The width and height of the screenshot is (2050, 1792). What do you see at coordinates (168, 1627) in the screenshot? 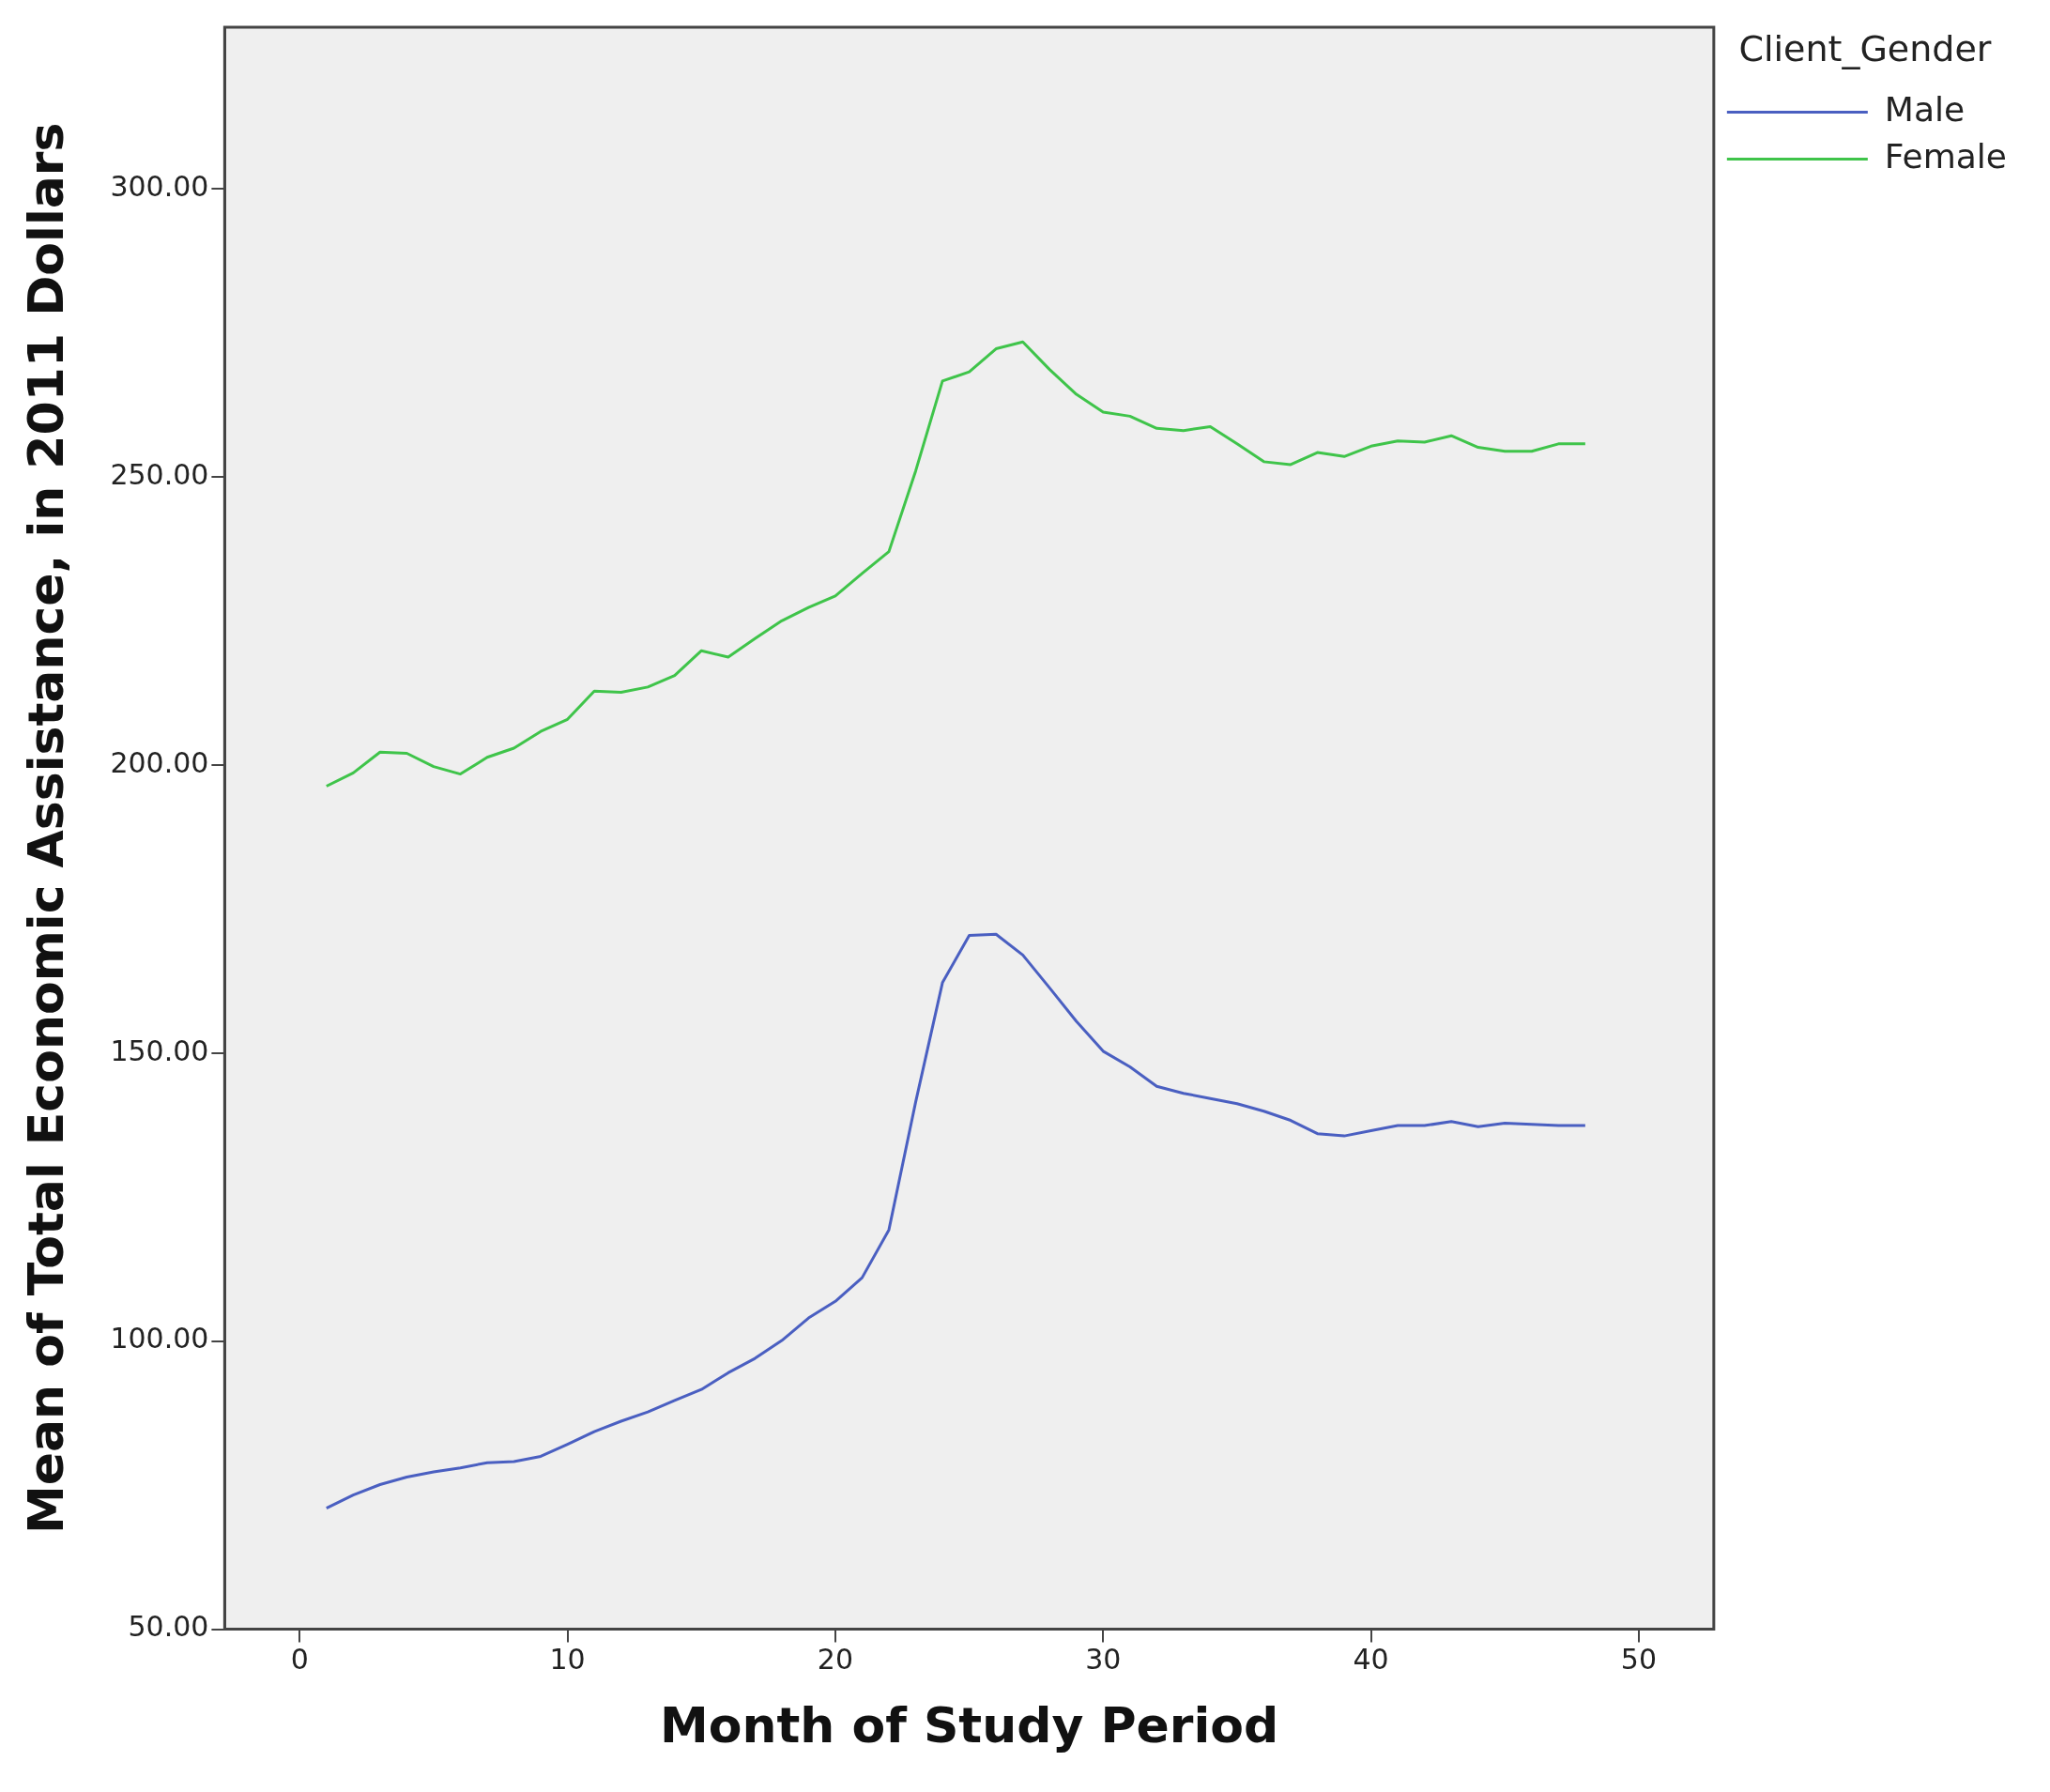
I see `y-tick-label: 50.00` at bounding box center [168, 1627].